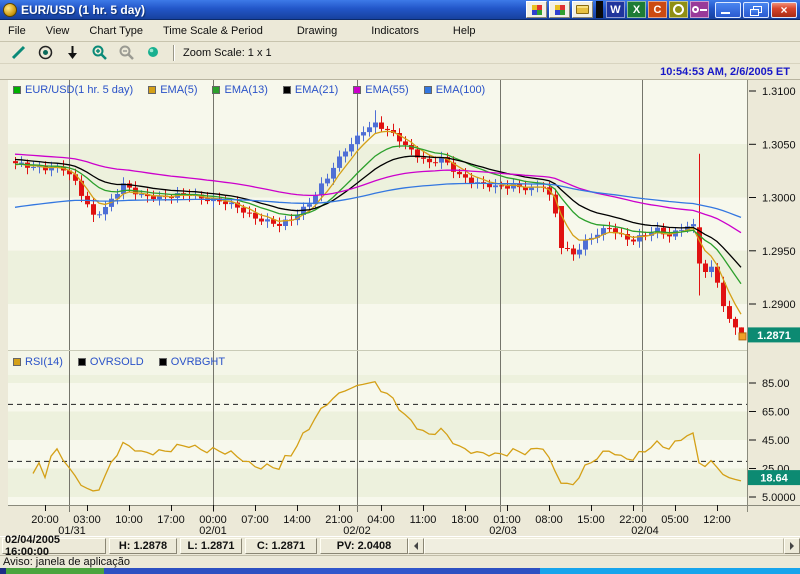 Image resolution: width=800 pixels, height=574 pixels. Describe the element at coordinates (381, 520) in the screenshot. I see `svg-text: 04:00` at that location.